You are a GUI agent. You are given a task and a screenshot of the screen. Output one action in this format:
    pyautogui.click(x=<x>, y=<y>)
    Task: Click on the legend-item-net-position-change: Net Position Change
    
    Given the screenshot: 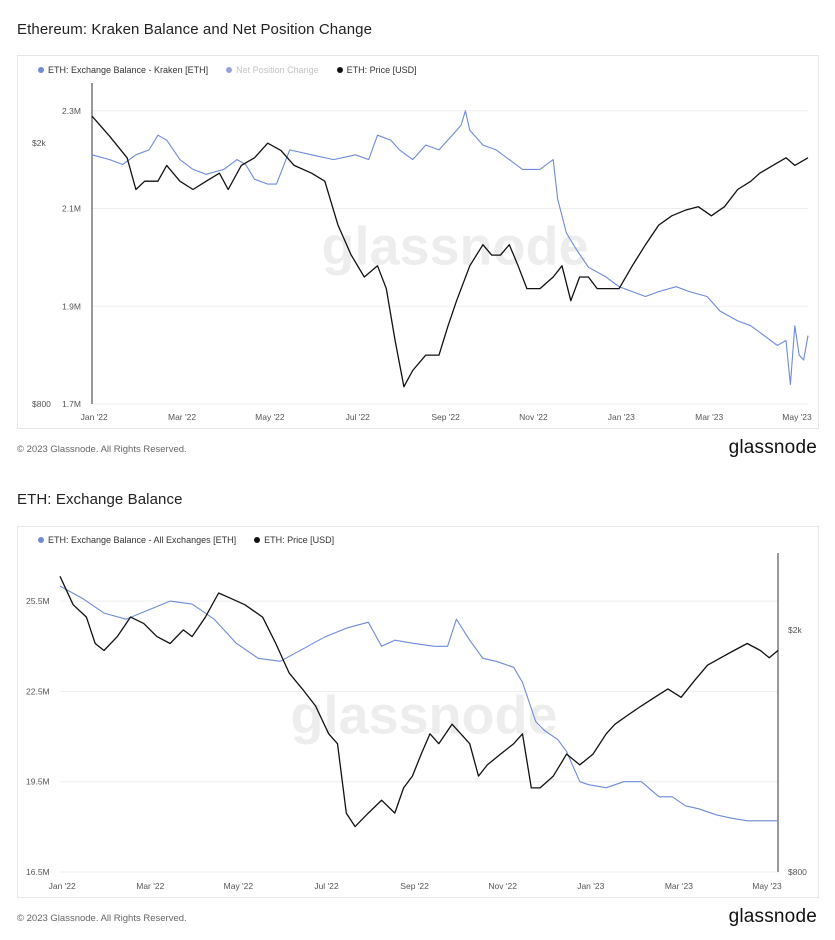 What is the action you would take?
    pyautogui.click(x=272, y=70)
    